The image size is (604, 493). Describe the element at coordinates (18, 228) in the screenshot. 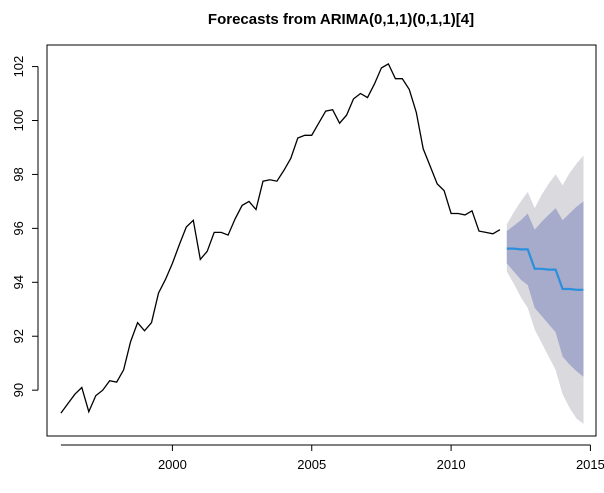

I see `y-tick-label: 96` at that location.